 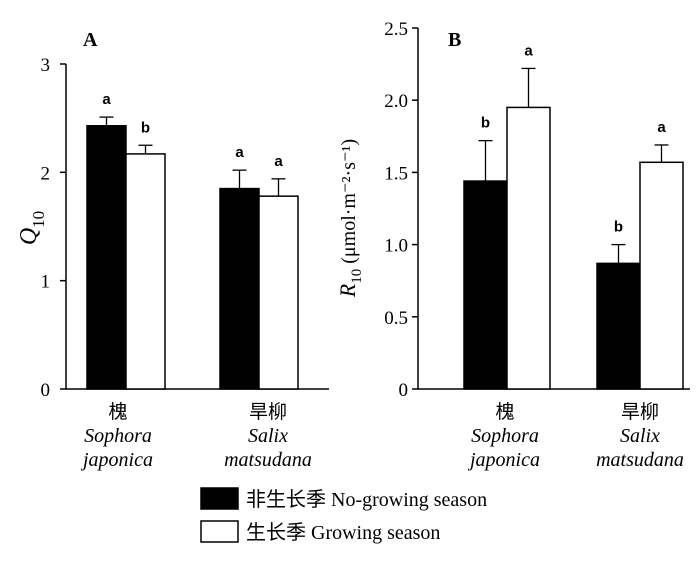 I want to click on panel-b-y-label-main: R, so click(x=347, y=290).